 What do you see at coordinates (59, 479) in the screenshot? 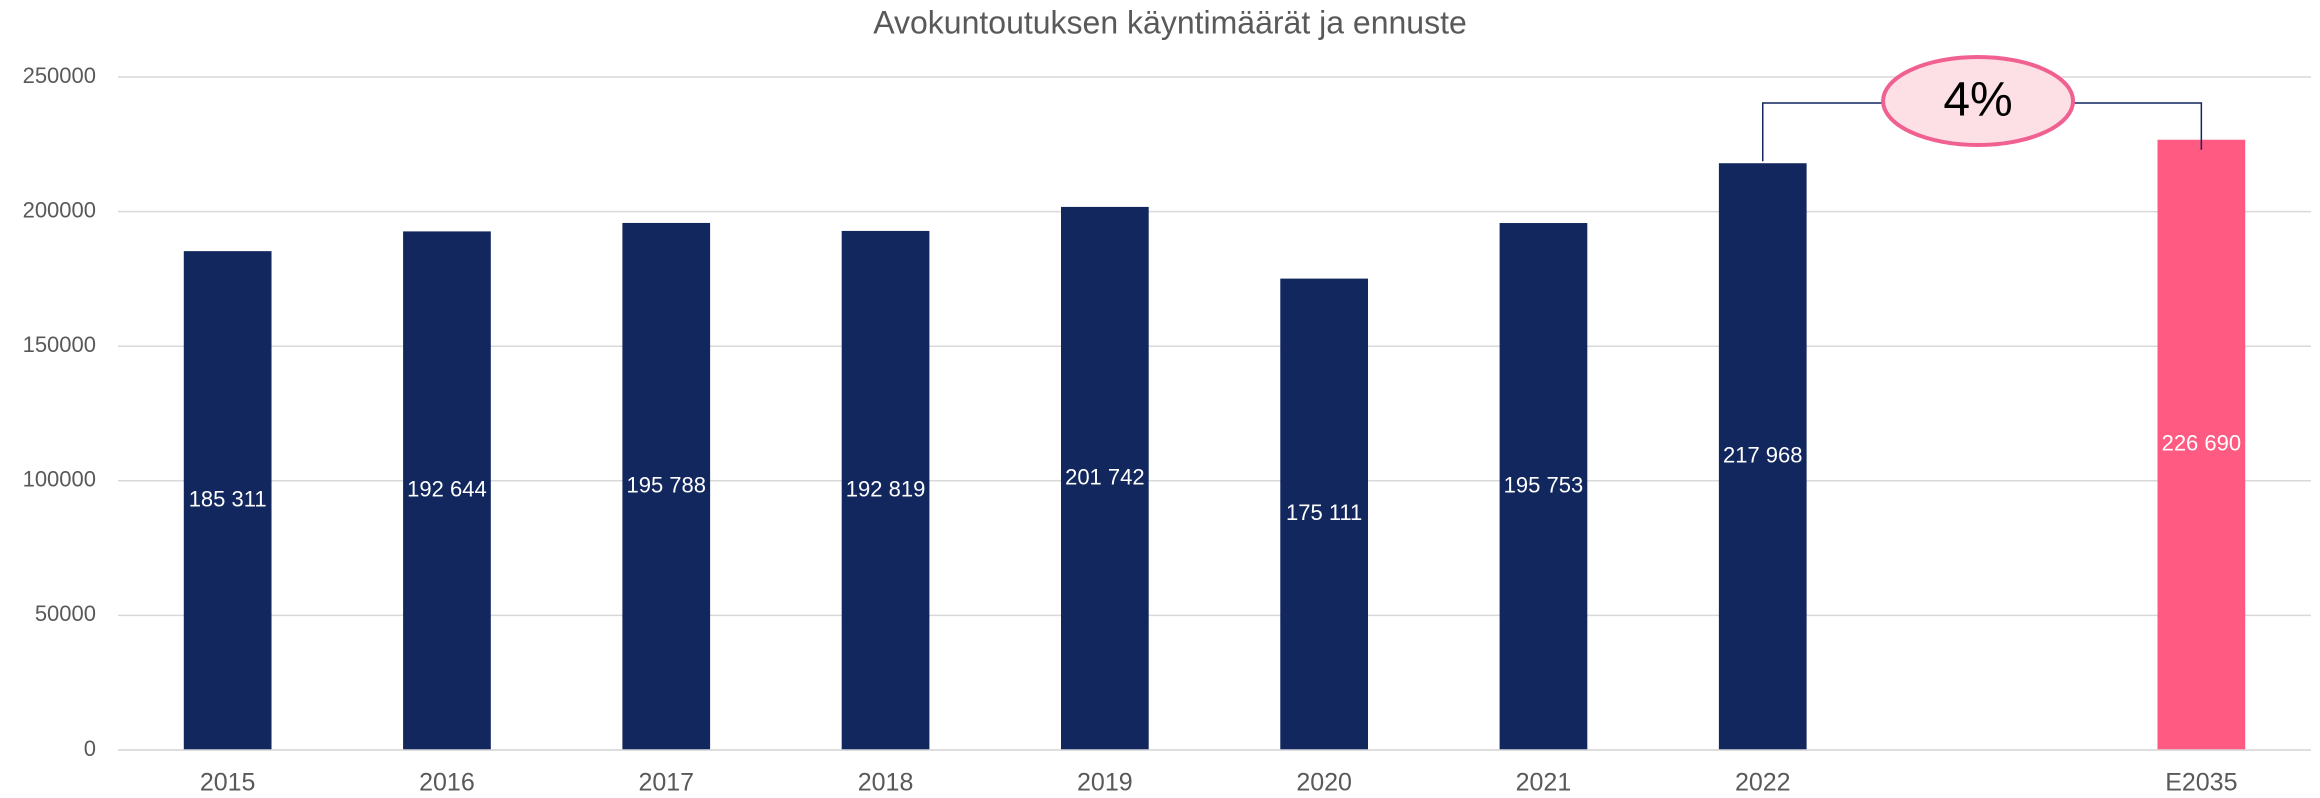
I see `y-tick-label: 100000` at bounding box center [59, 479].